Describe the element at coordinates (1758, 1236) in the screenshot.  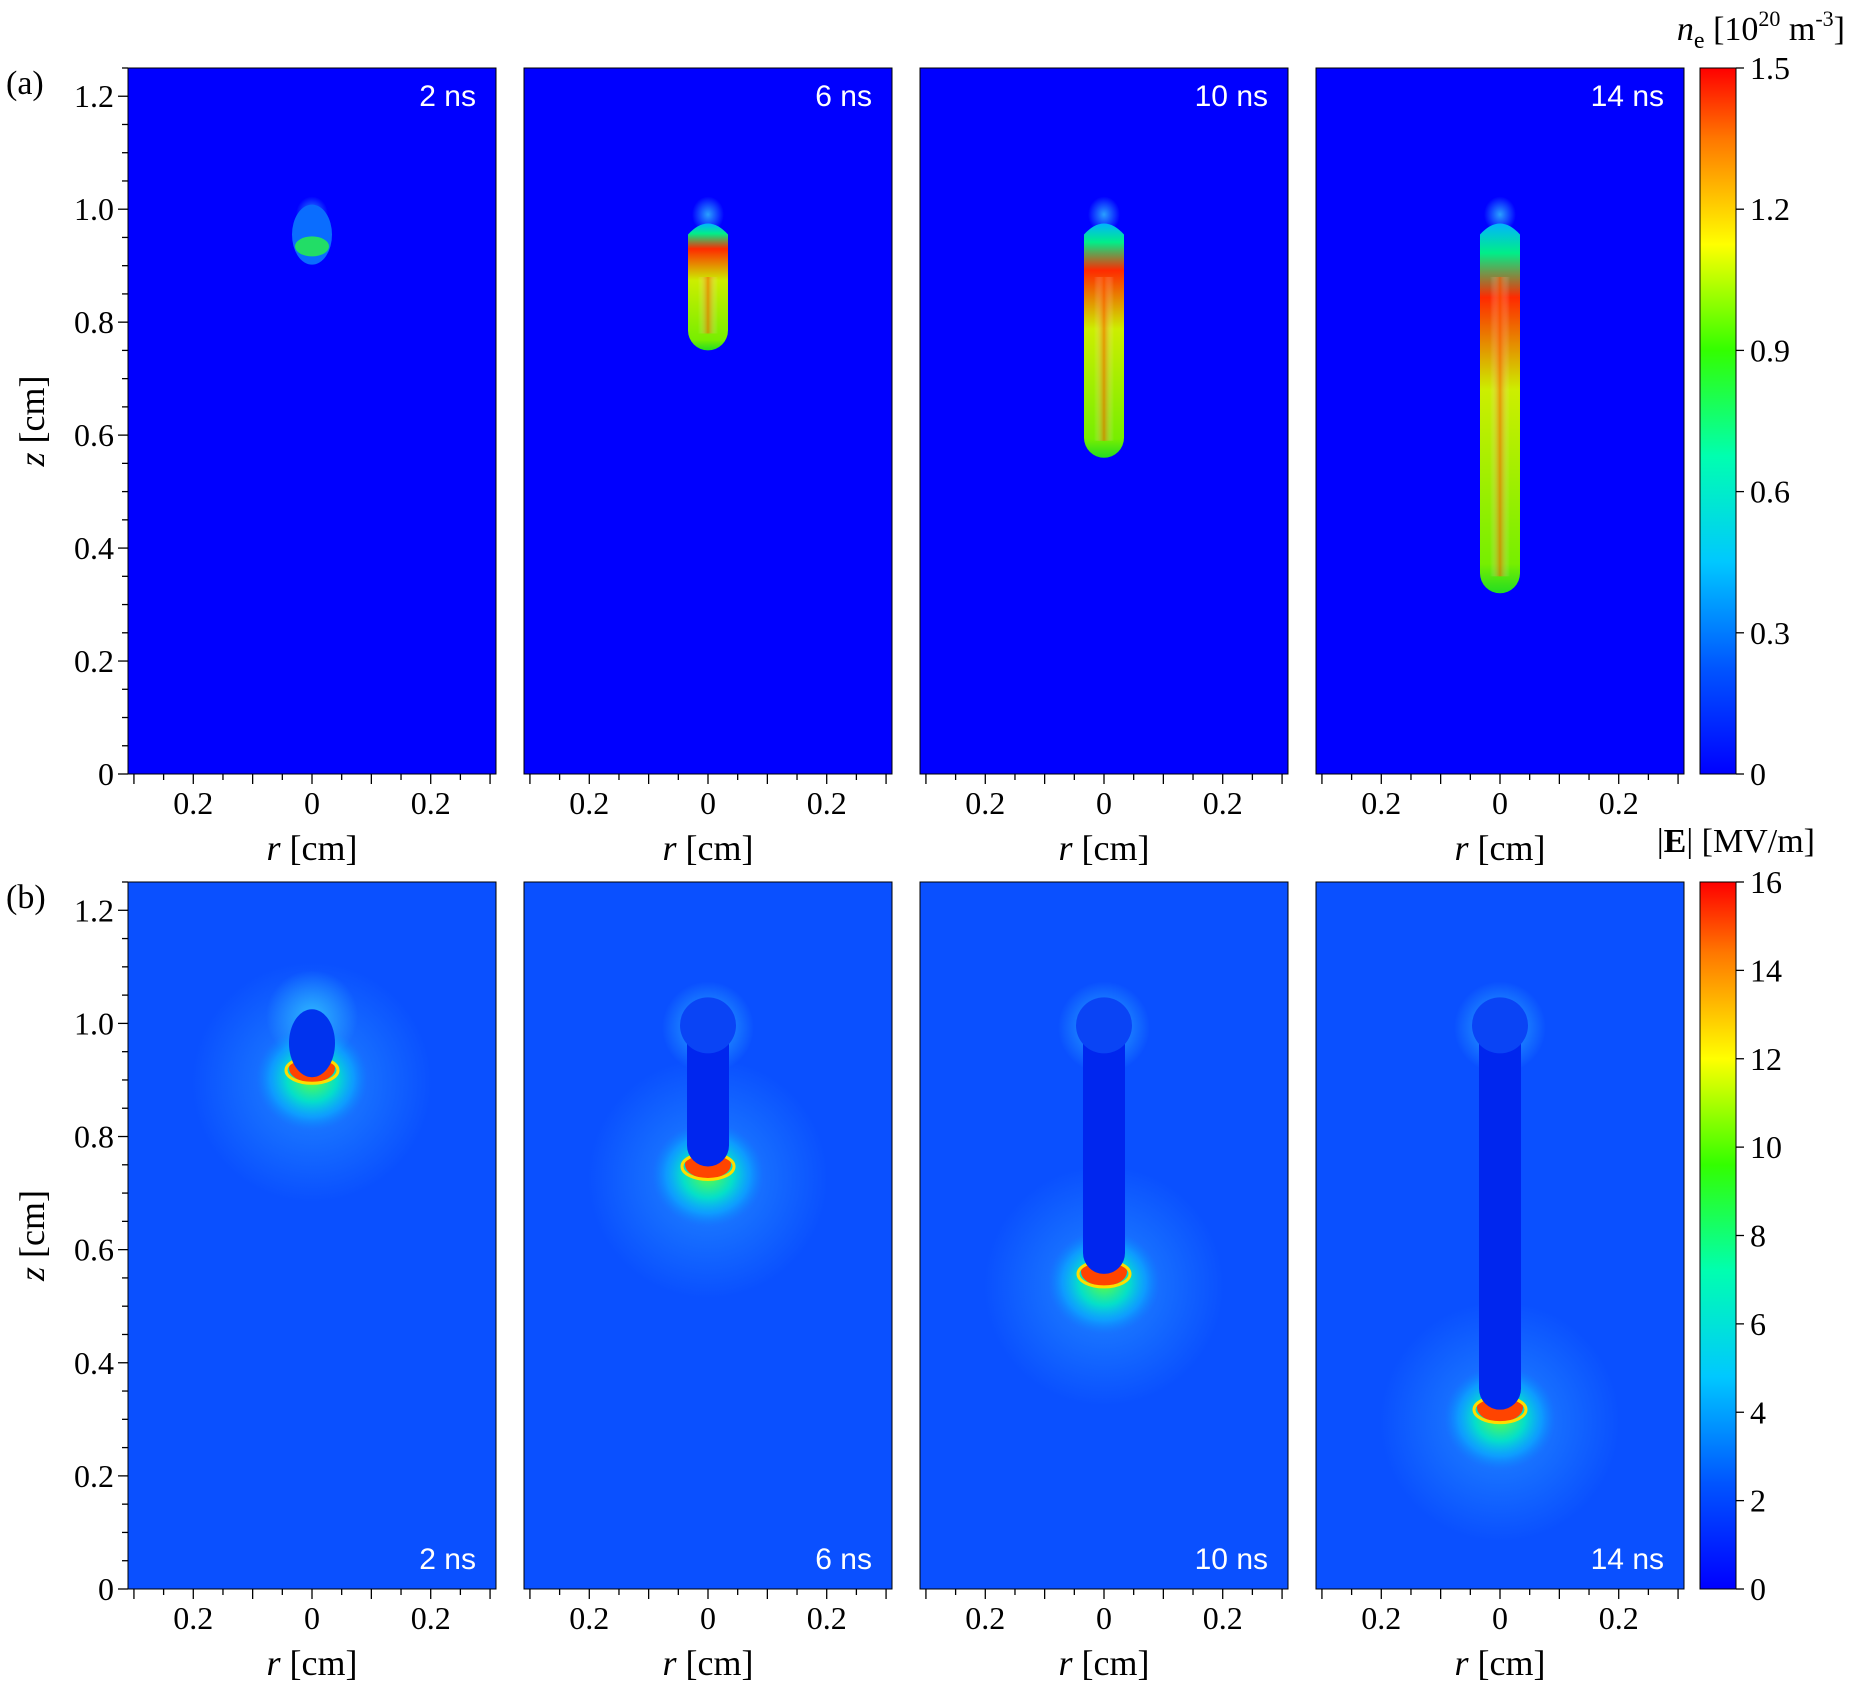
I see `colorbar-tick-label: 8` at that location.